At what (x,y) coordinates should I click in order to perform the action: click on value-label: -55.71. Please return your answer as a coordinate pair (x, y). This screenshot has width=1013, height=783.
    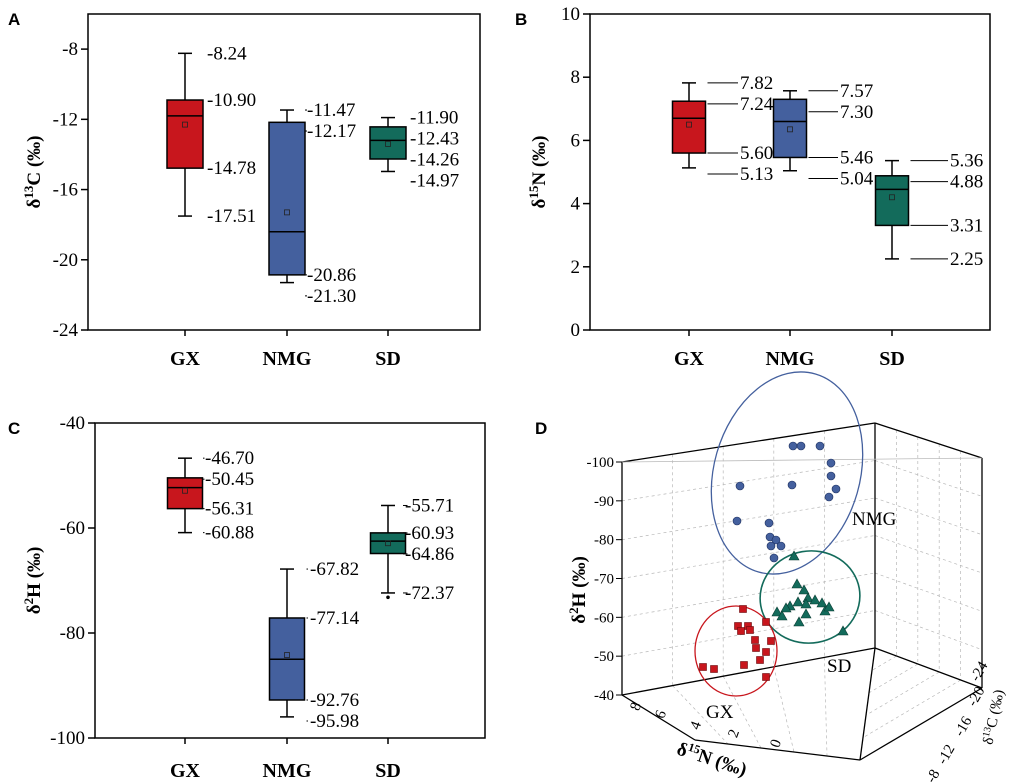
    Looking at the image, I should click on (429, 505).